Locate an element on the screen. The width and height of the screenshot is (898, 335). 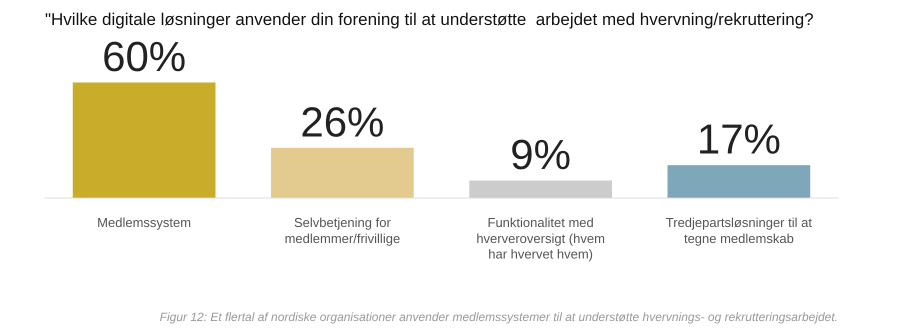
data-label: 60% is located at coordinates (144, 56).